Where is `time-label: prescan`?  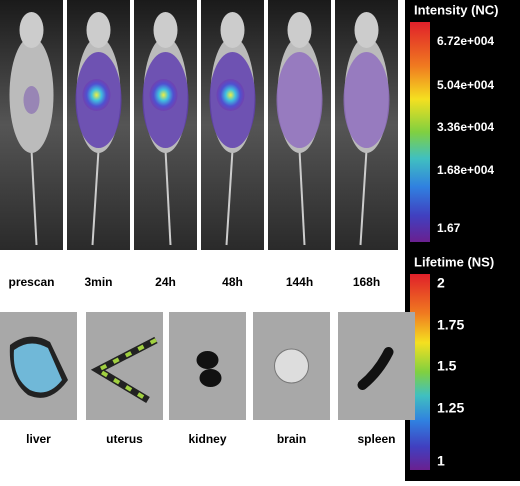
time-label: prescan is located at coordinates (31, 282).